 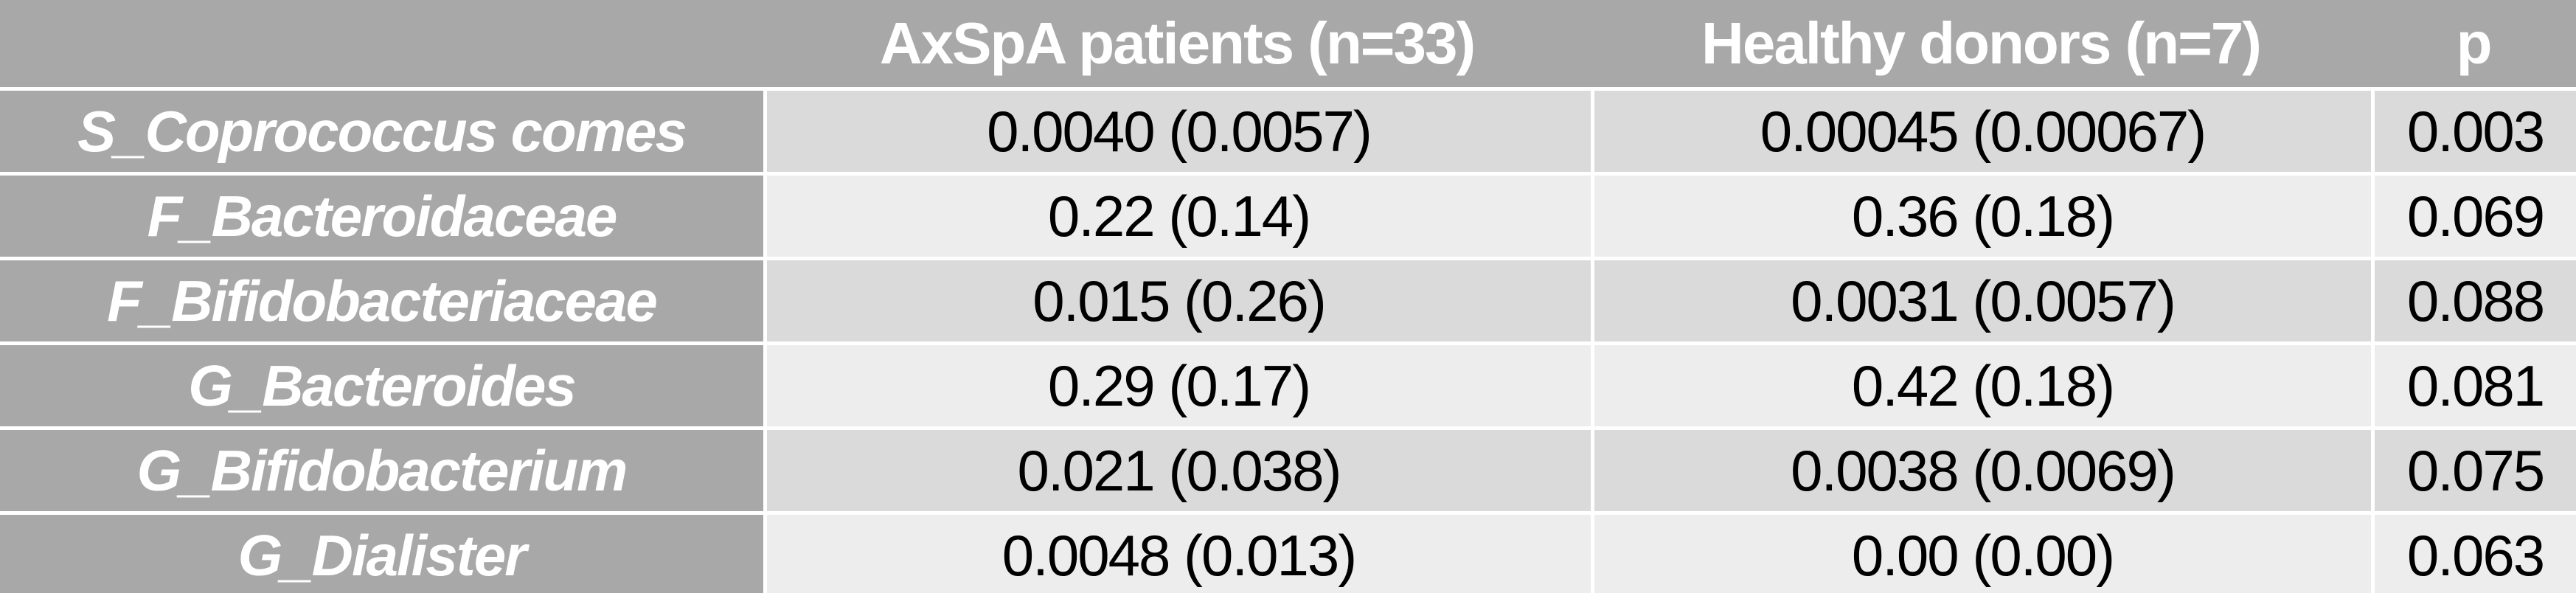 What do you see at coordinates (2473, 129) in the screenshot?
I see `p-value-cell: 0.003` at bounding box center [2473, 129].